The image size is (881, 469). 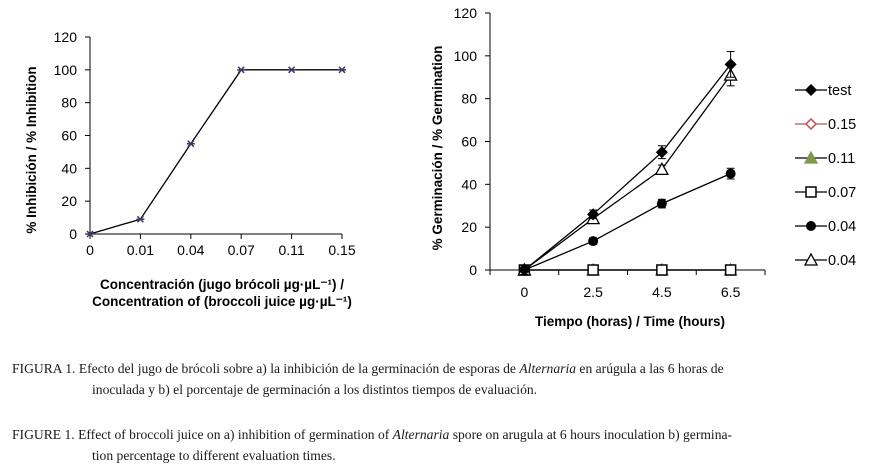 I want to click on chart-b-legend: test 0.15 0.11 0.07 0.04 0.04, so click(x=825, y=176).